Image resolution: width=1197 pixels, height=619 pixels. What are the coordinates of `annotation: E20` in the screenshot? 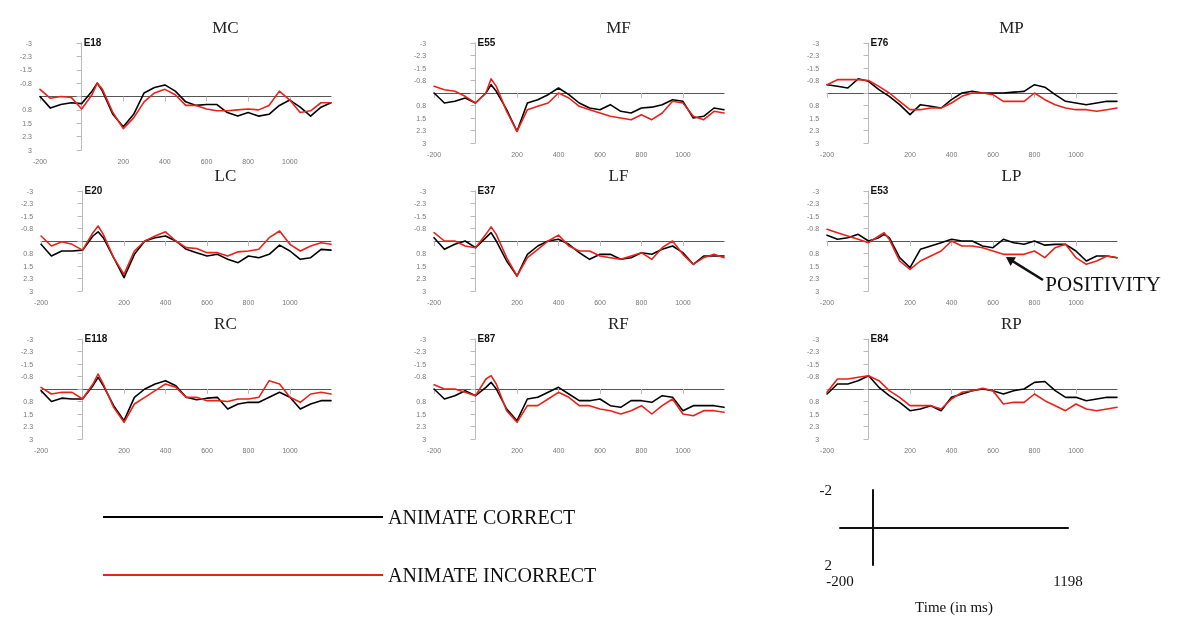 It's located at (93, 190).